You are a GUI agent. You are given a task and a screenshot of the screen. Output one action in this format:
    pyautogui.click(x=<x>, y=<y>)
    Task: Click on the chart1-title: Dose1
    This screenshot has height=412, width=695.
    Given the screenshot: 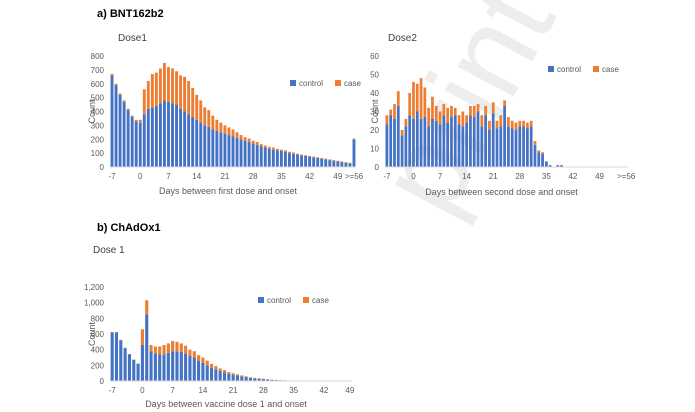 What is the action you would take?
    pyautogui.click(x=132, y=38)
    